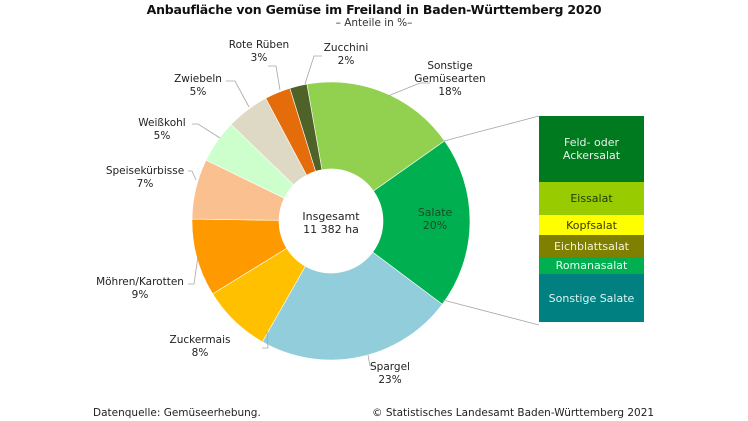 This screenshot has height=421, width=748. What do you see at coordinates (376, 136) in the screenshot?
I see `donut-slice-sonstige-gemüsearten` at bounding box center [376, 136].